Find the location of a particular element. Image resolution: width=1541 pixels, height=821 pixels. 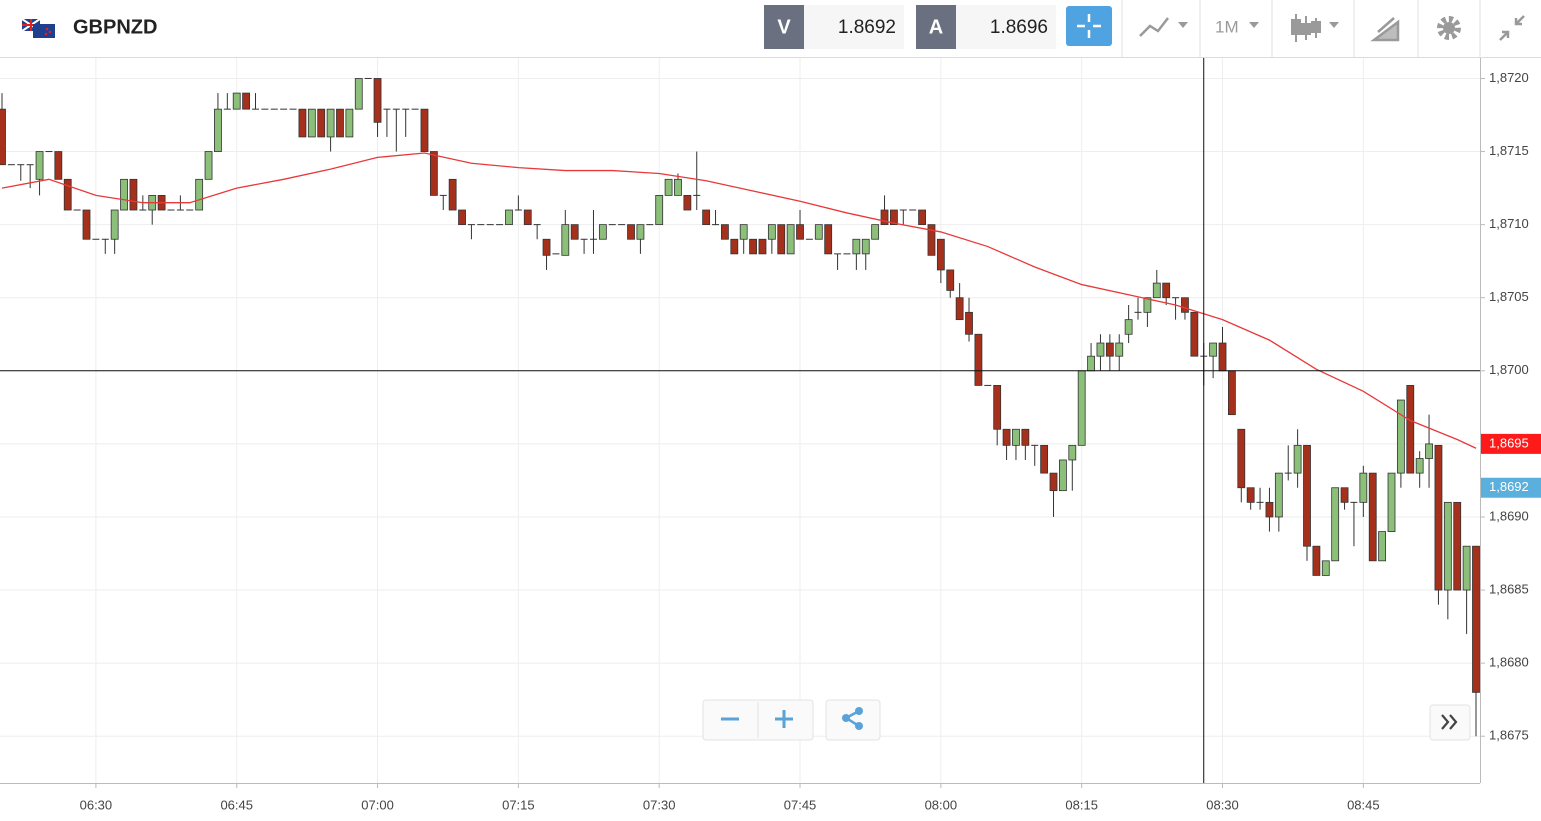

x-tick-label: 08:00 is located at coordinates (941, 804).